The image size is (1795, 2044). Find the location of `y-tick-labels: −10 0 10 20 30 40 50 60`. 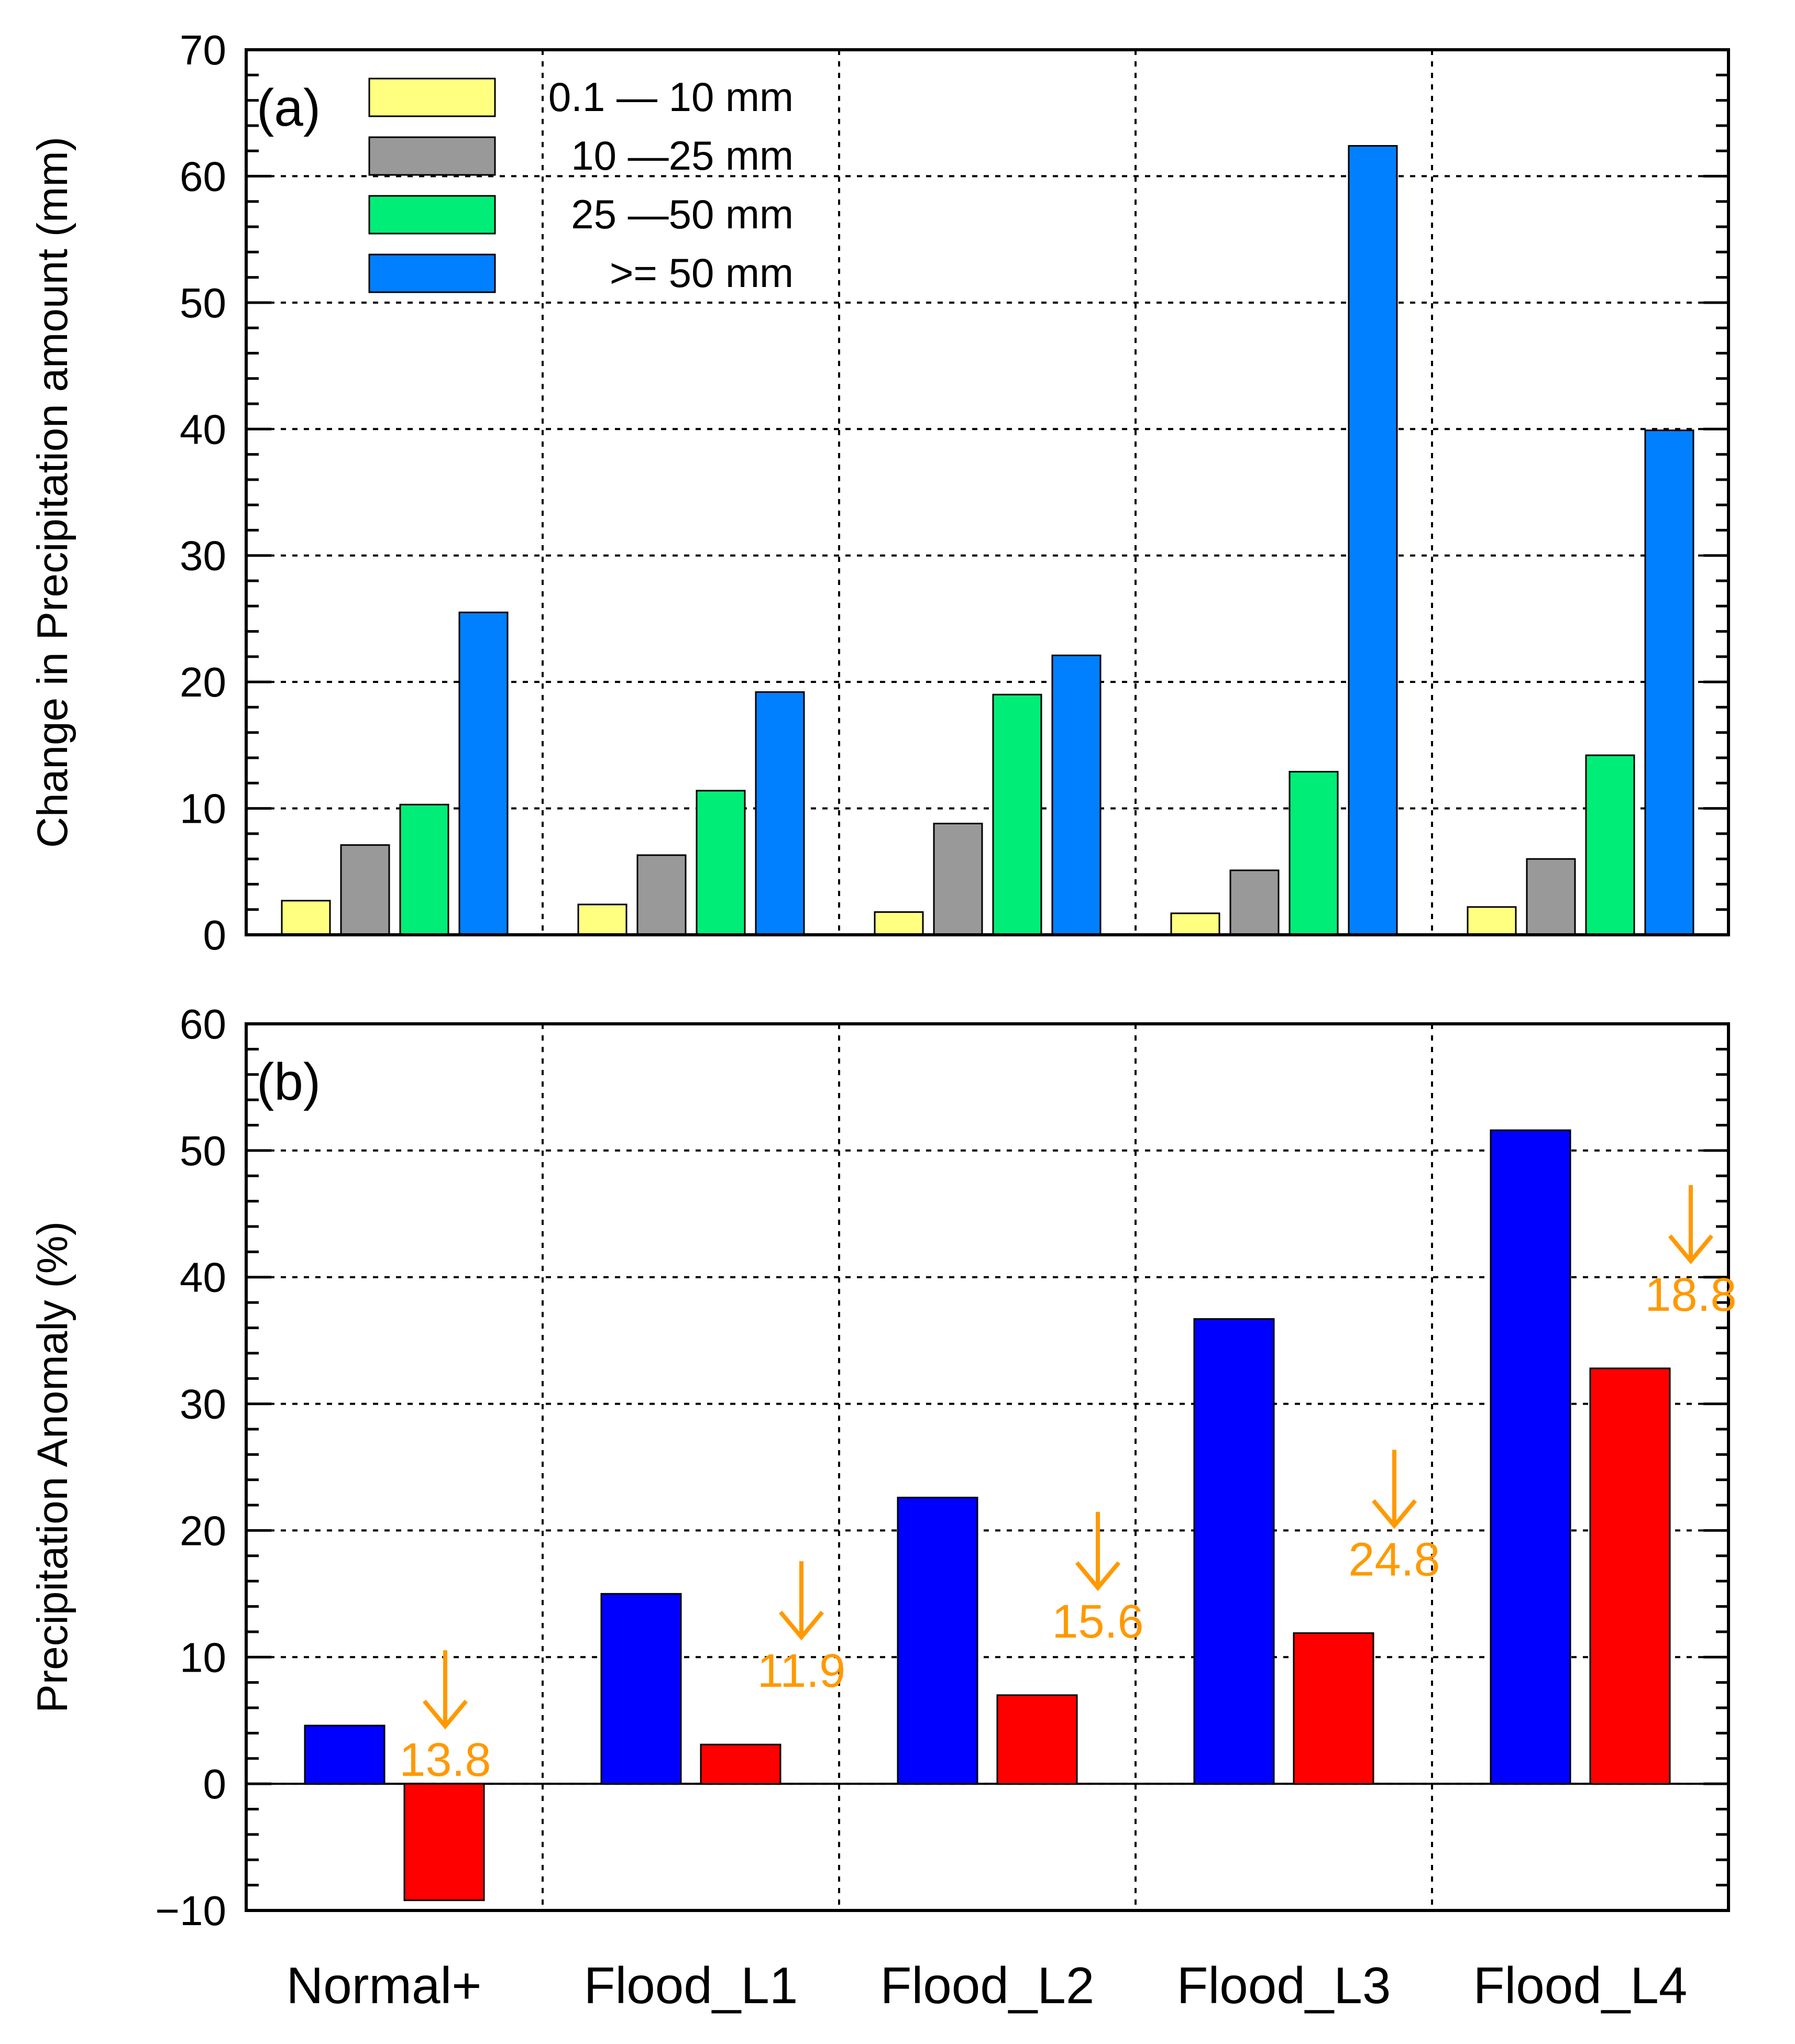

y-tick-labels: −10 0 10 20 30 40 50 60 is located at coordinates (190, 1467).